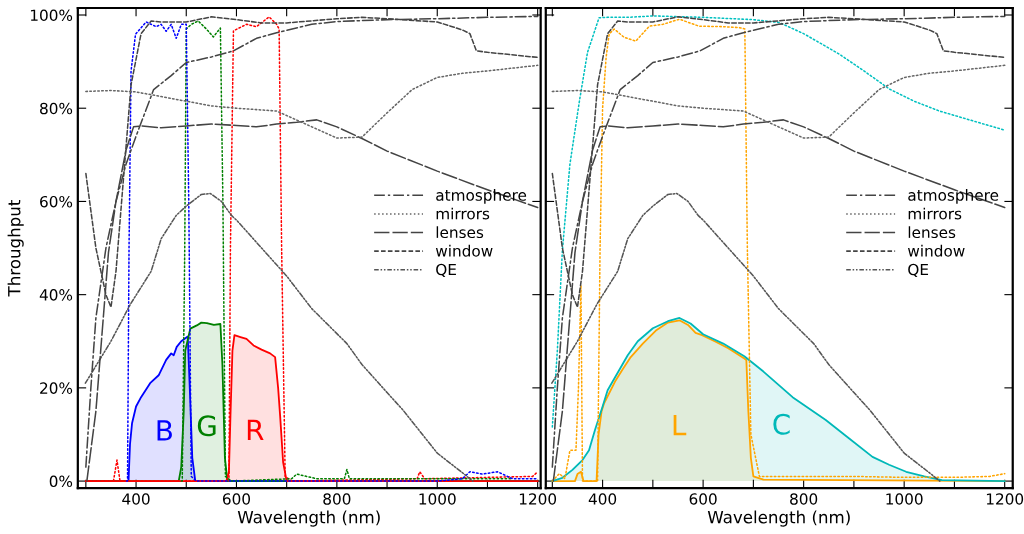 The width and height of the screenshot is (1024, 534). What do you see at coordinates (56, 108) in the screenshot?
I see `y-tick-label: 80%` at bounding box center [56, 108].